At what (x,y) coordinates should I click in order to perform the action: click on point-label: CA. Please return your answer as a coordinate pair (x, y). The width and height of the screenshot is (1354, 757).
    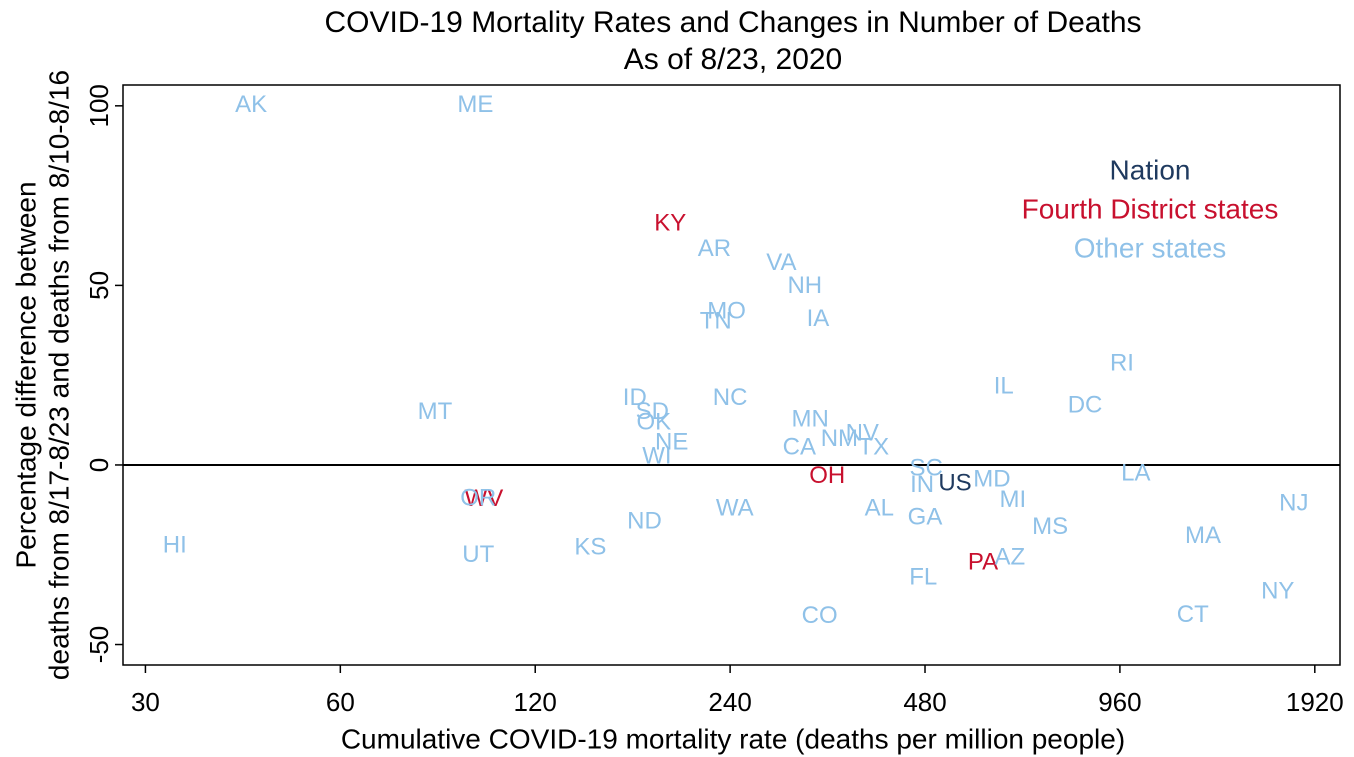
    Looking at the image, I should click on (799, 446).